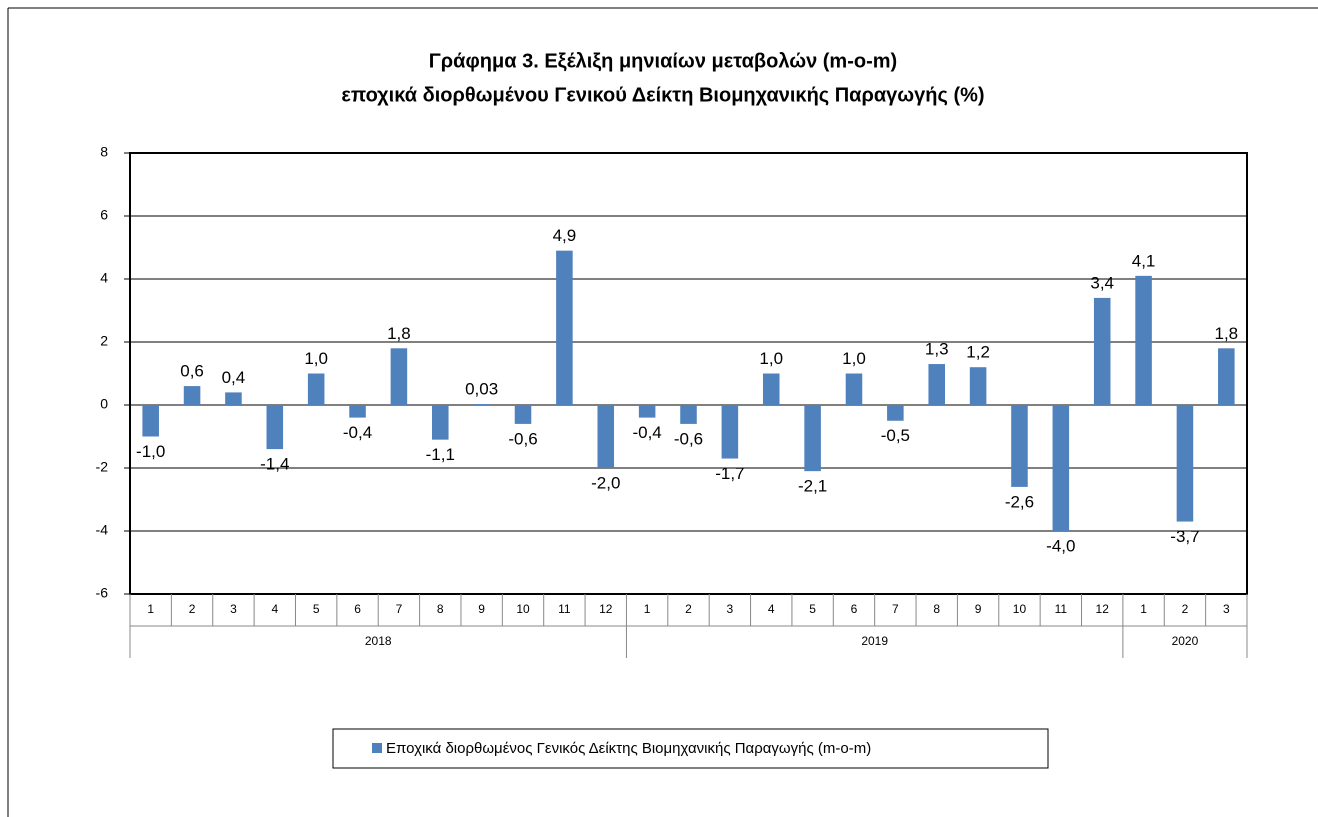 The width and height of the screenshot is (1318, 817). I want to click on value-label: 3,4, so click(1102, 282).